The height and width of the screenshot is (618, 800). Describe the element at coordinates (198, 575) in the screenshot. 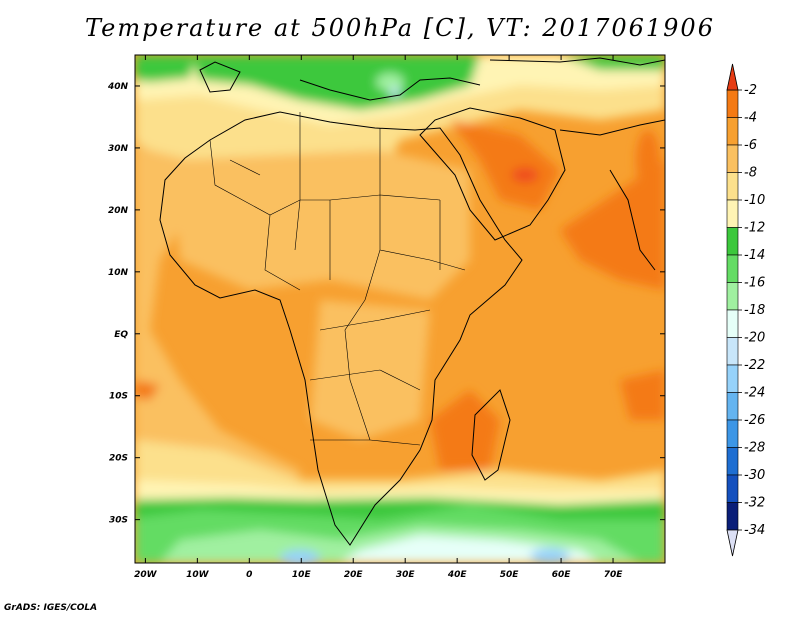

I see `lon-tick-label: 10W` at that location.